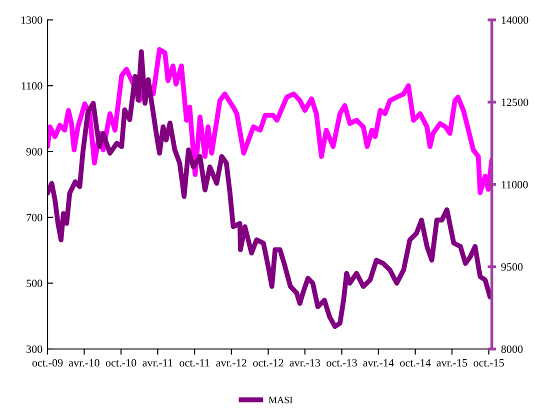  What do you see at coordinates (31, 20) in the screenshot?
I see `y-tick-label: 1300` at bounding box center [31, 20].